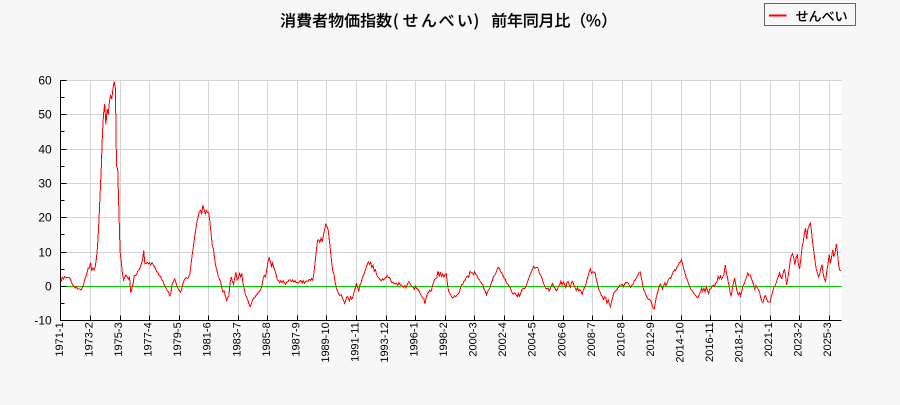 This screenshot has width=900, height=405. What do you see at coordinates (45, 252) in the screenshot?
I see `svg-text: 10` at bounding box center [45, 252].